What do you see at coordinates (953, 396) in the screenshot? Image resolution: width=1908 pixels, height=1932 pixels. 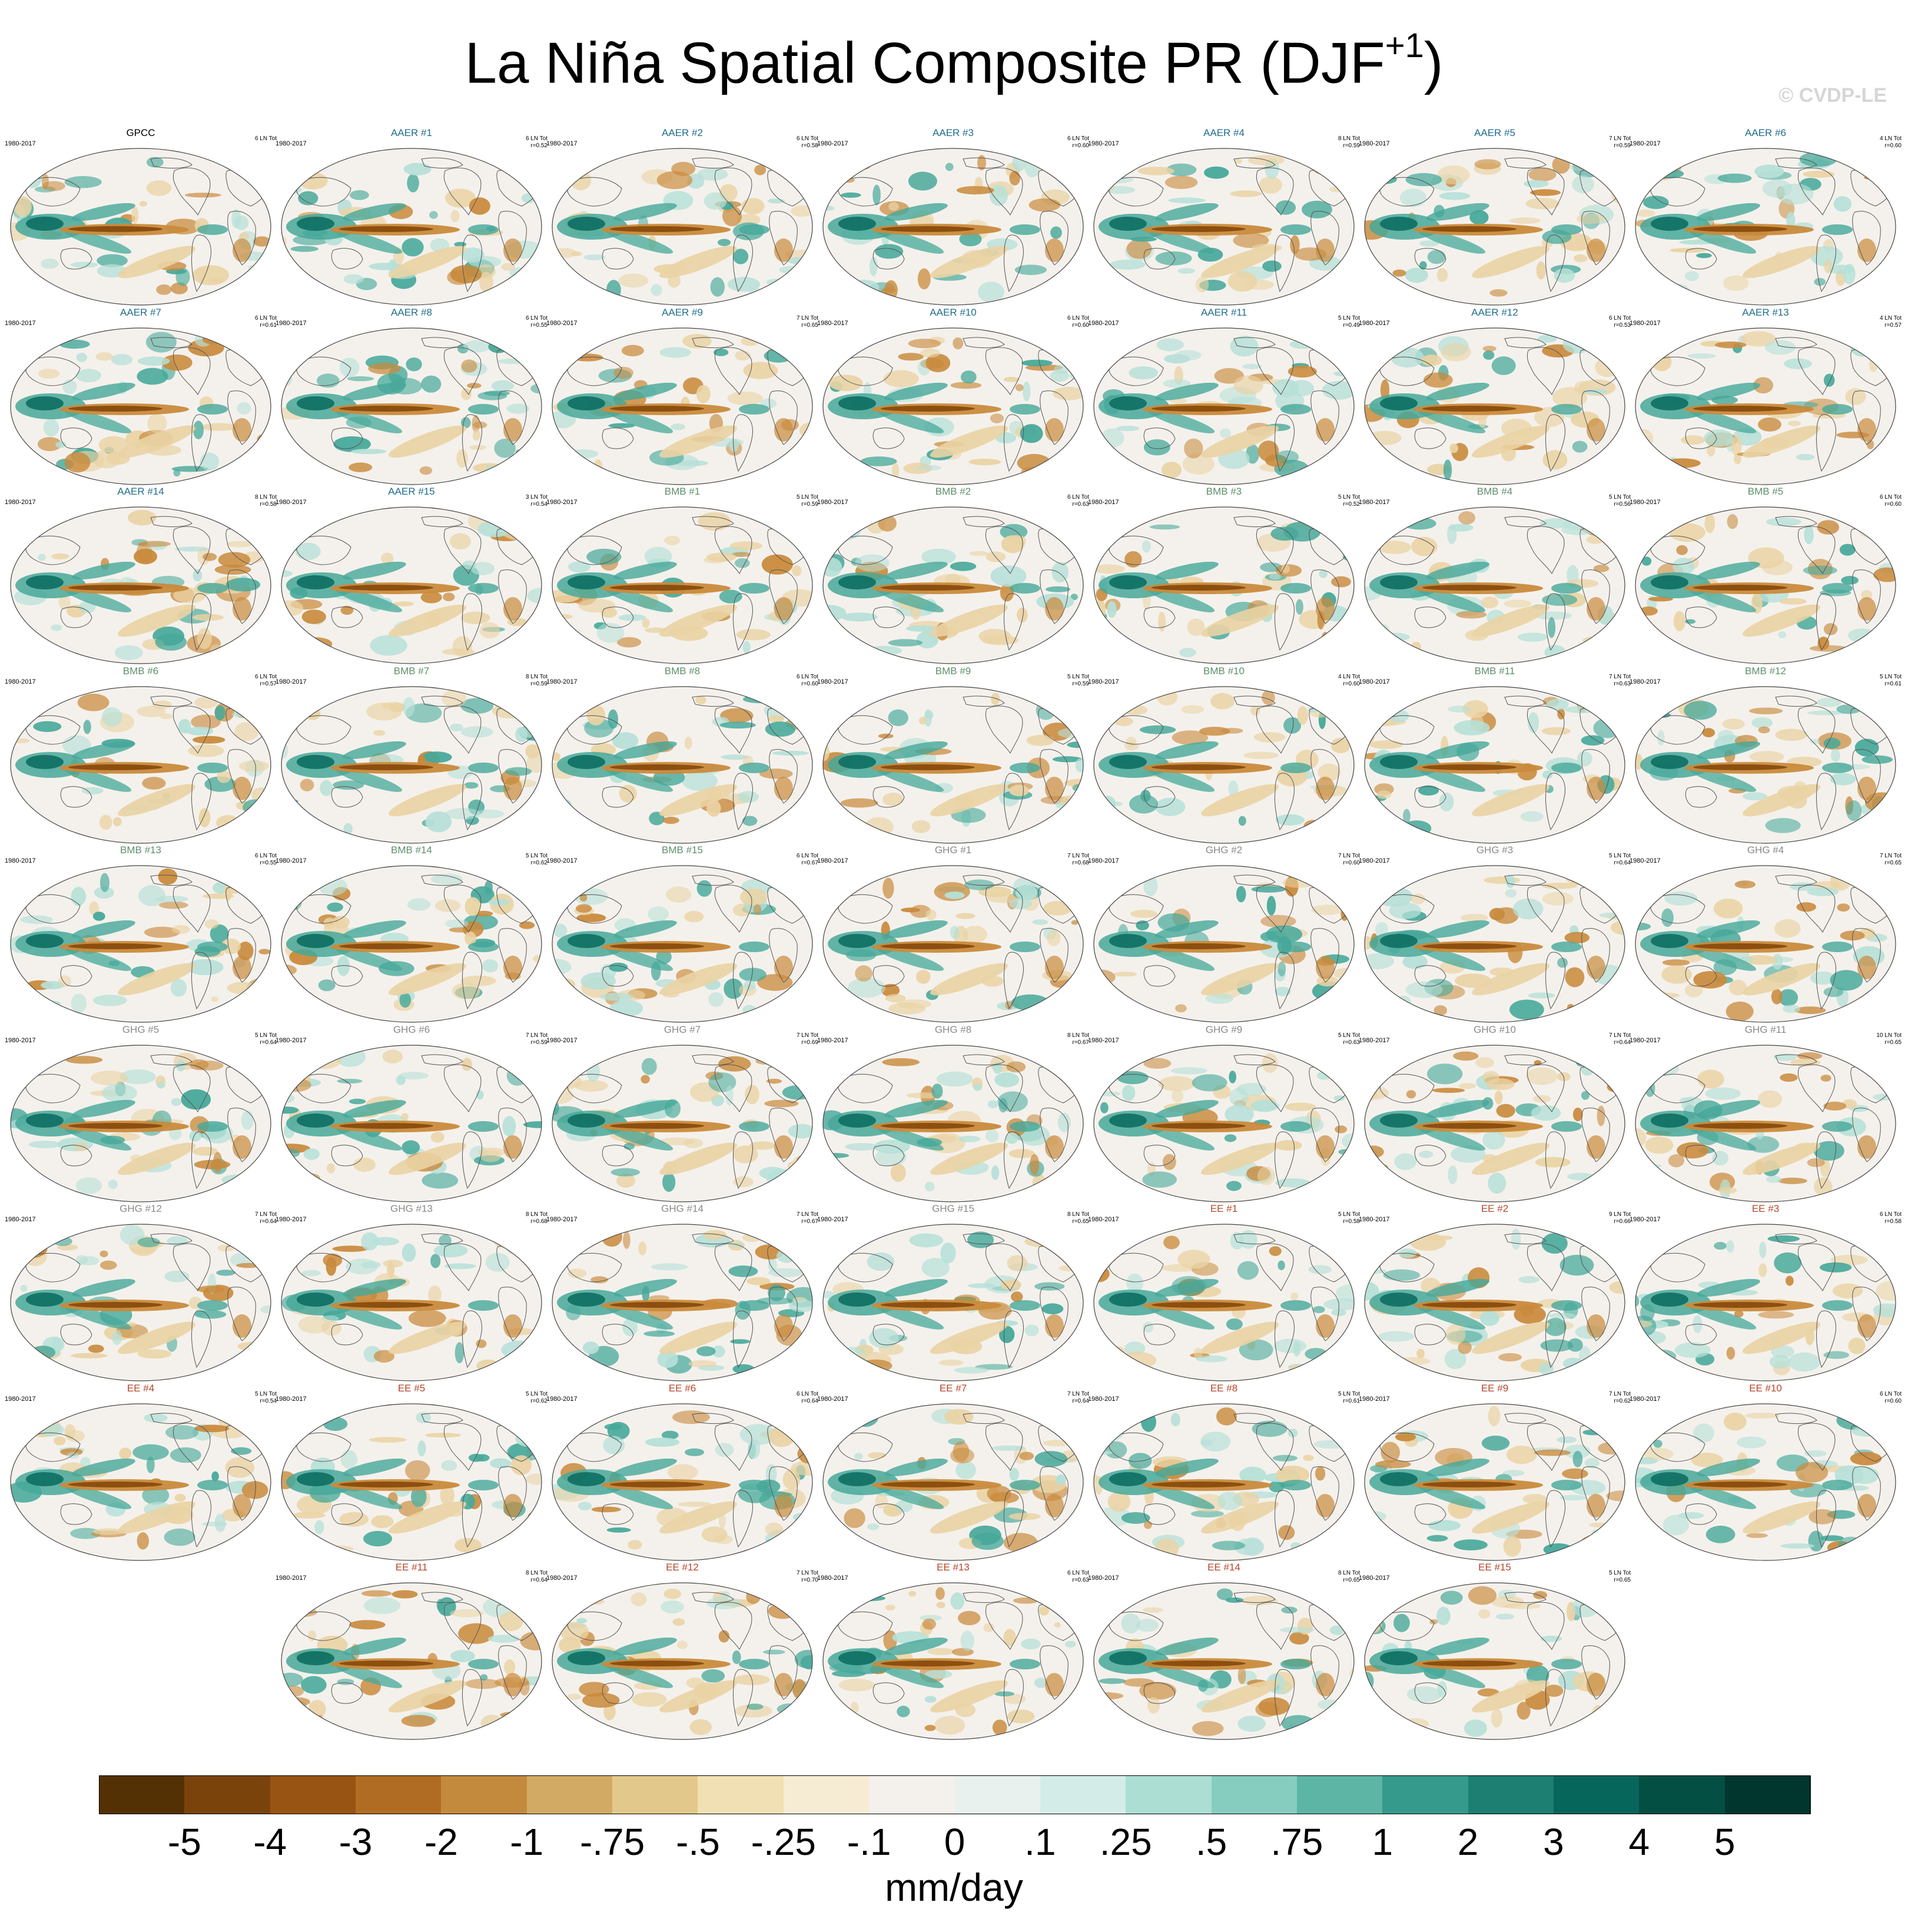 I see `map-panel: AAER #10 1980-2017 6 LN Tot r=0.60` at bounding box center [953, 396].